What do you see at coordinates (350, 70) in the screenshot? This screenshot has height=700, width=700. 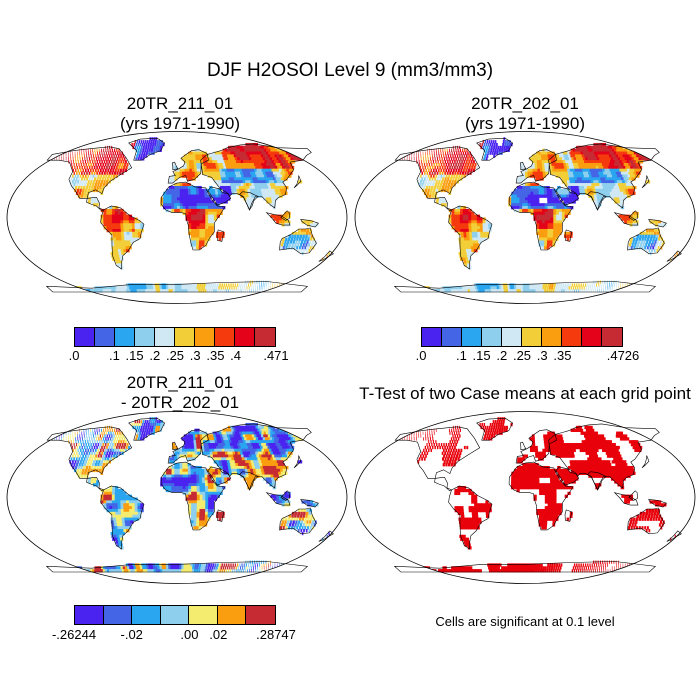 I see `figure-title: DJF H2OSOI Level 9 (mm3/mm3)` at bounding box center [350, 70].